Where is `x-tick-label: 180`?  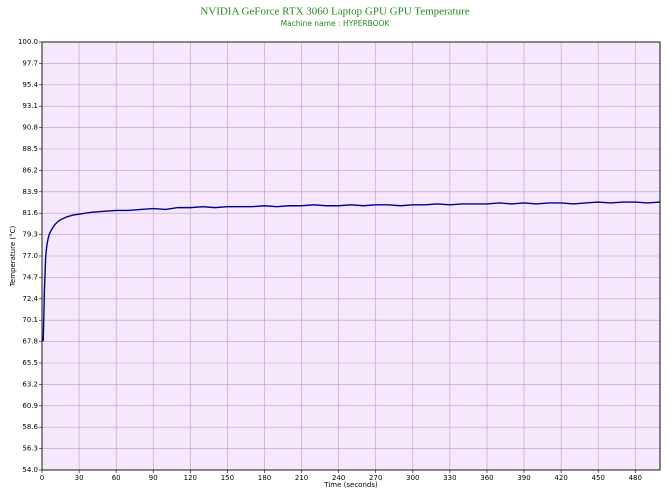 x-tick-label: 180 is located at coordinates (264, 478).